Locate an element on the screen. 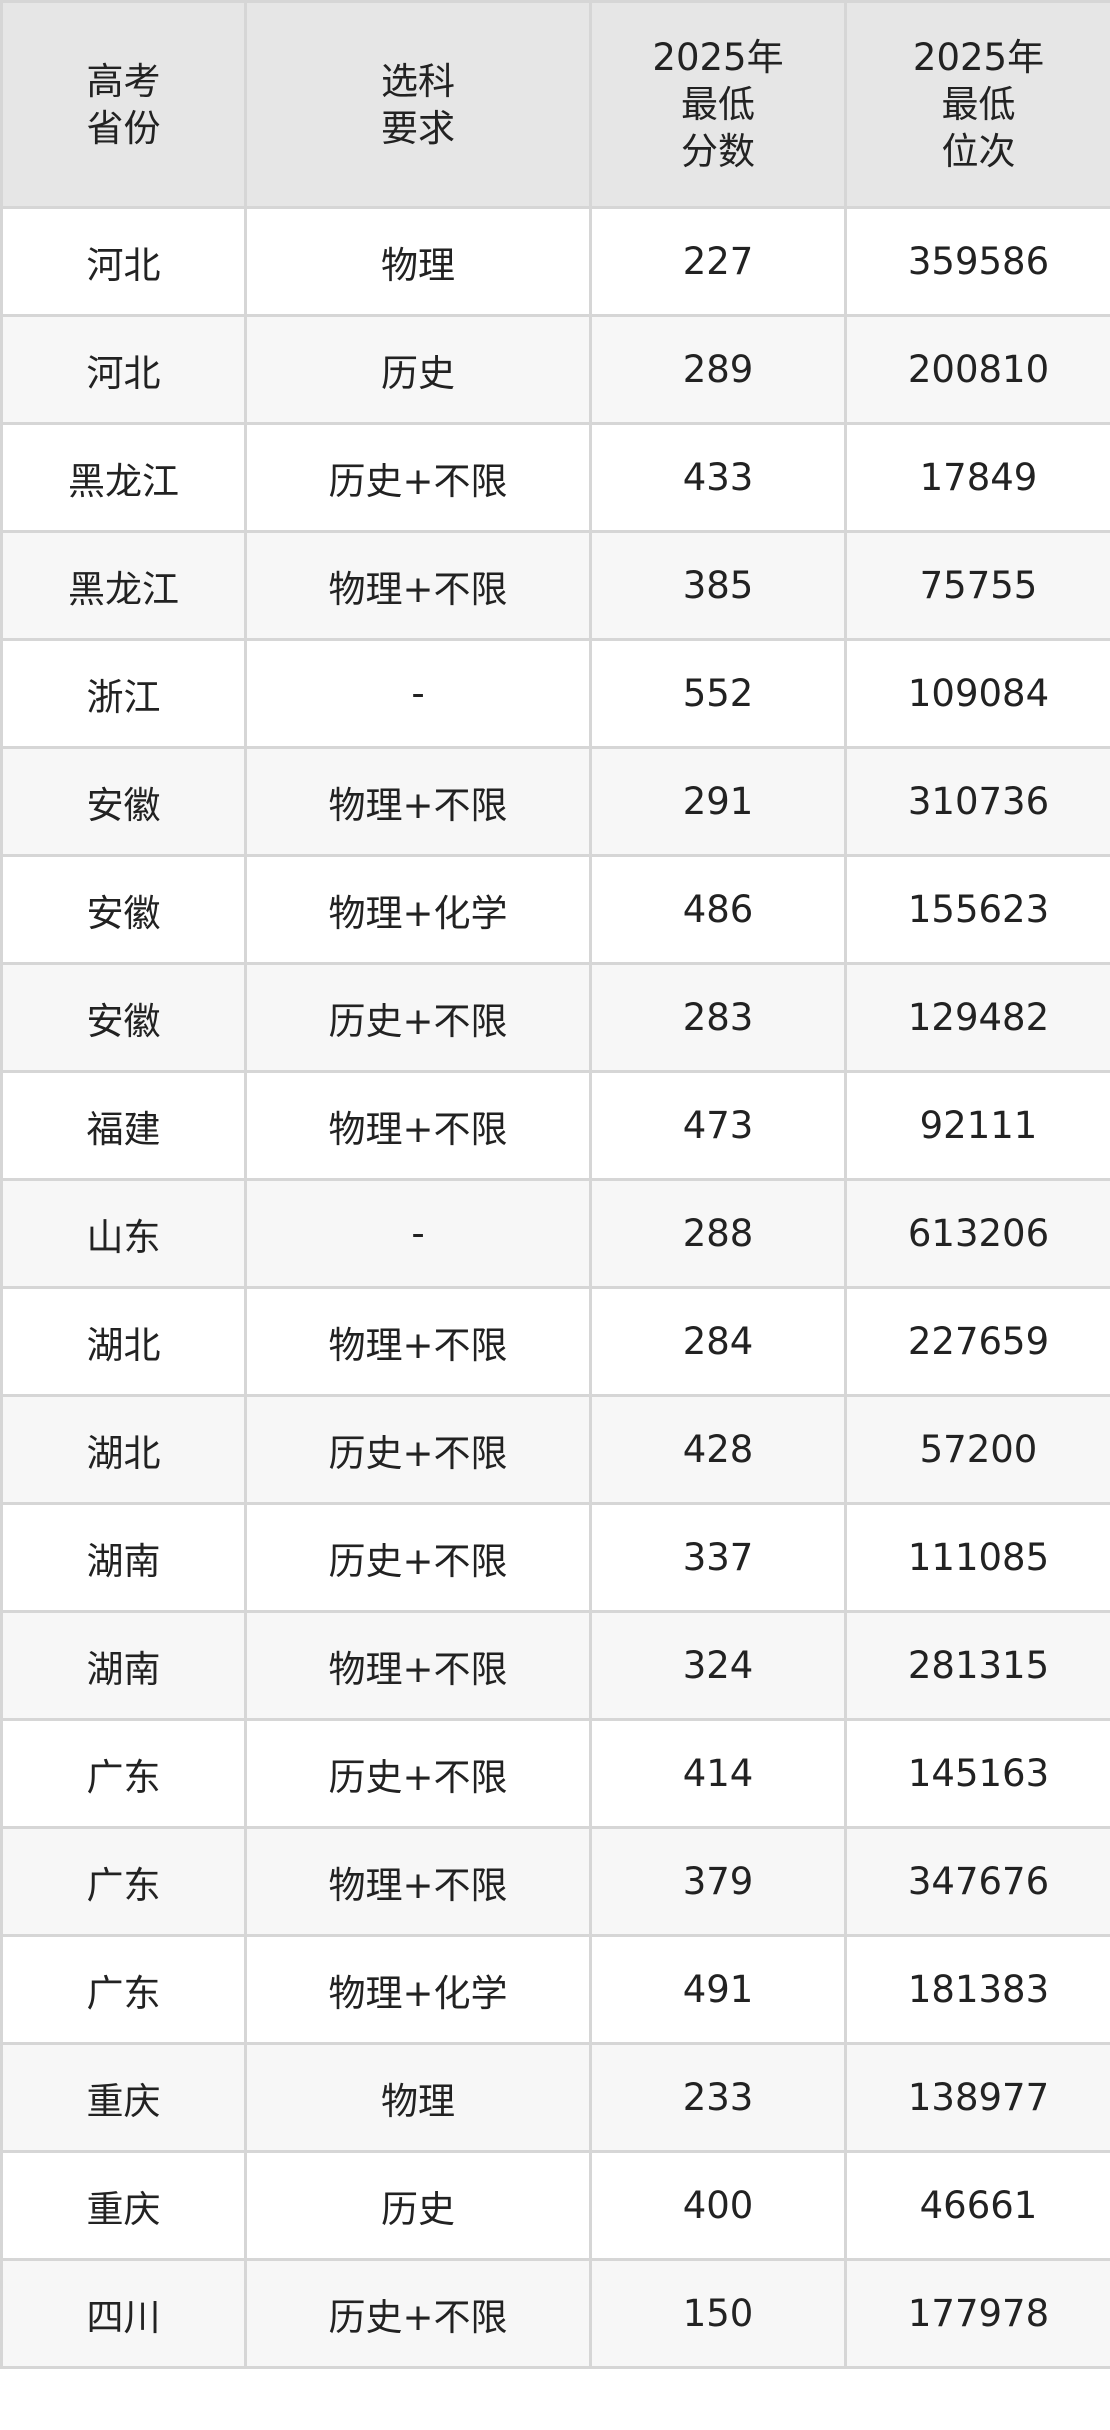  cell-min-rank: 92111 is located at coordinates (977, 1125).